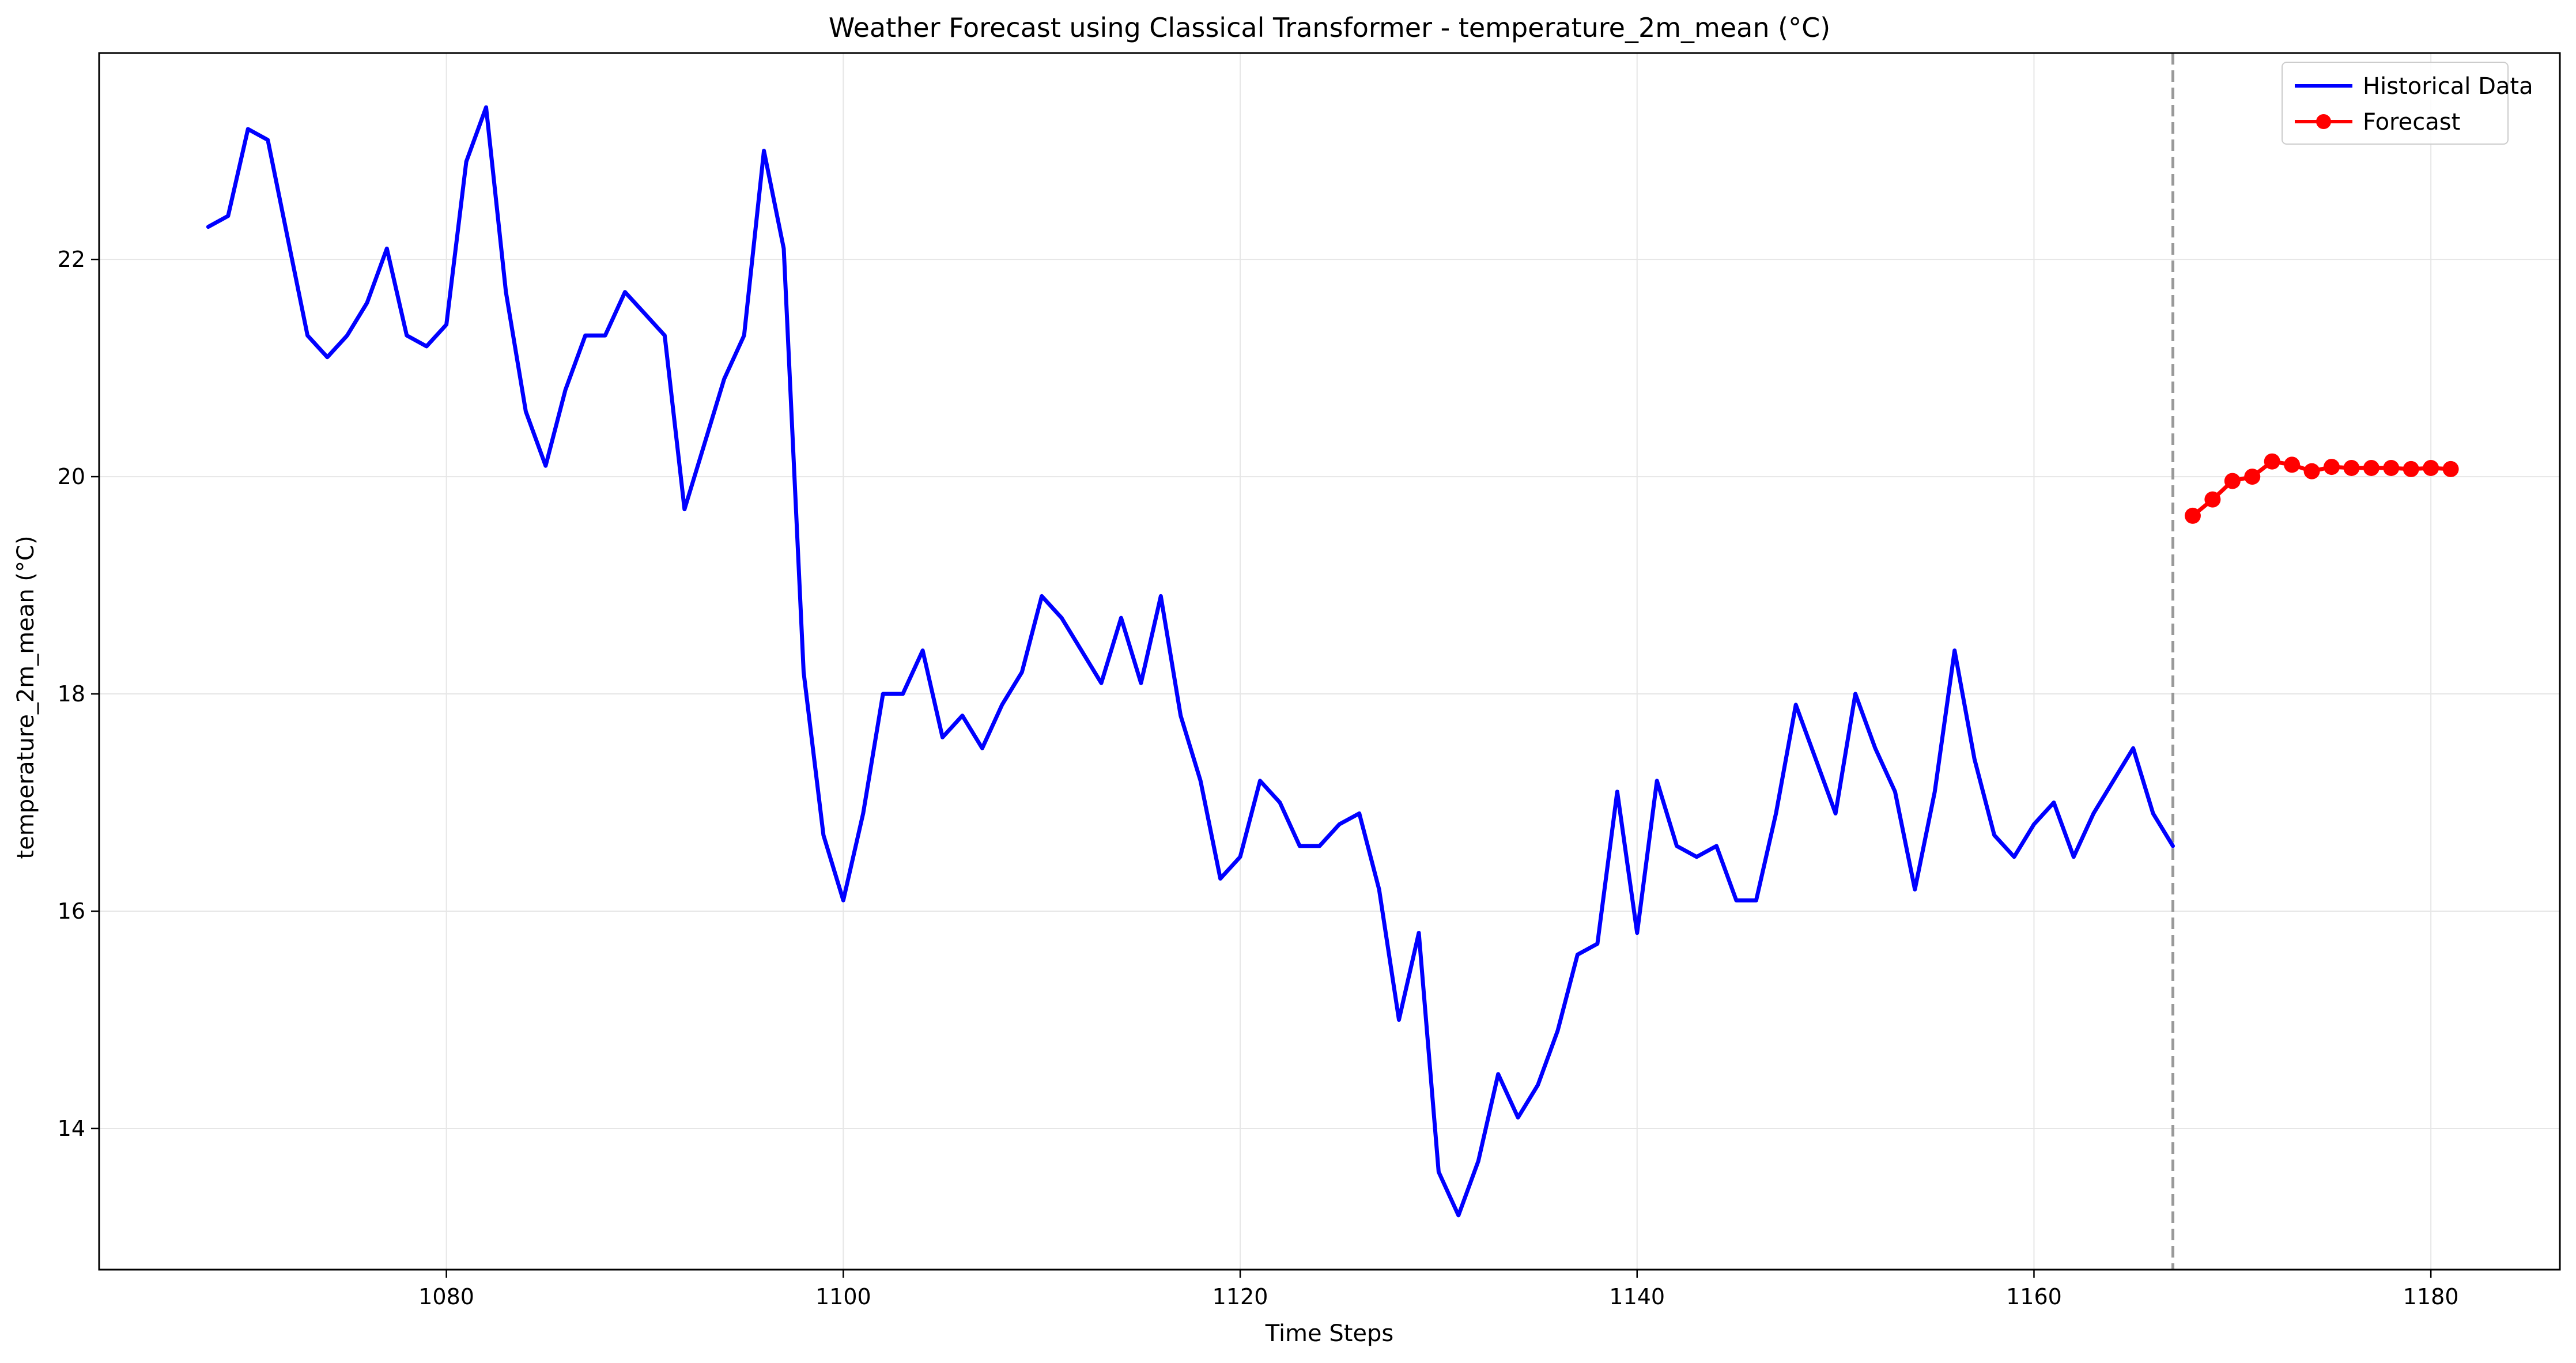  I want to click on x-tick-label: 1120, so click(1240, 1296).